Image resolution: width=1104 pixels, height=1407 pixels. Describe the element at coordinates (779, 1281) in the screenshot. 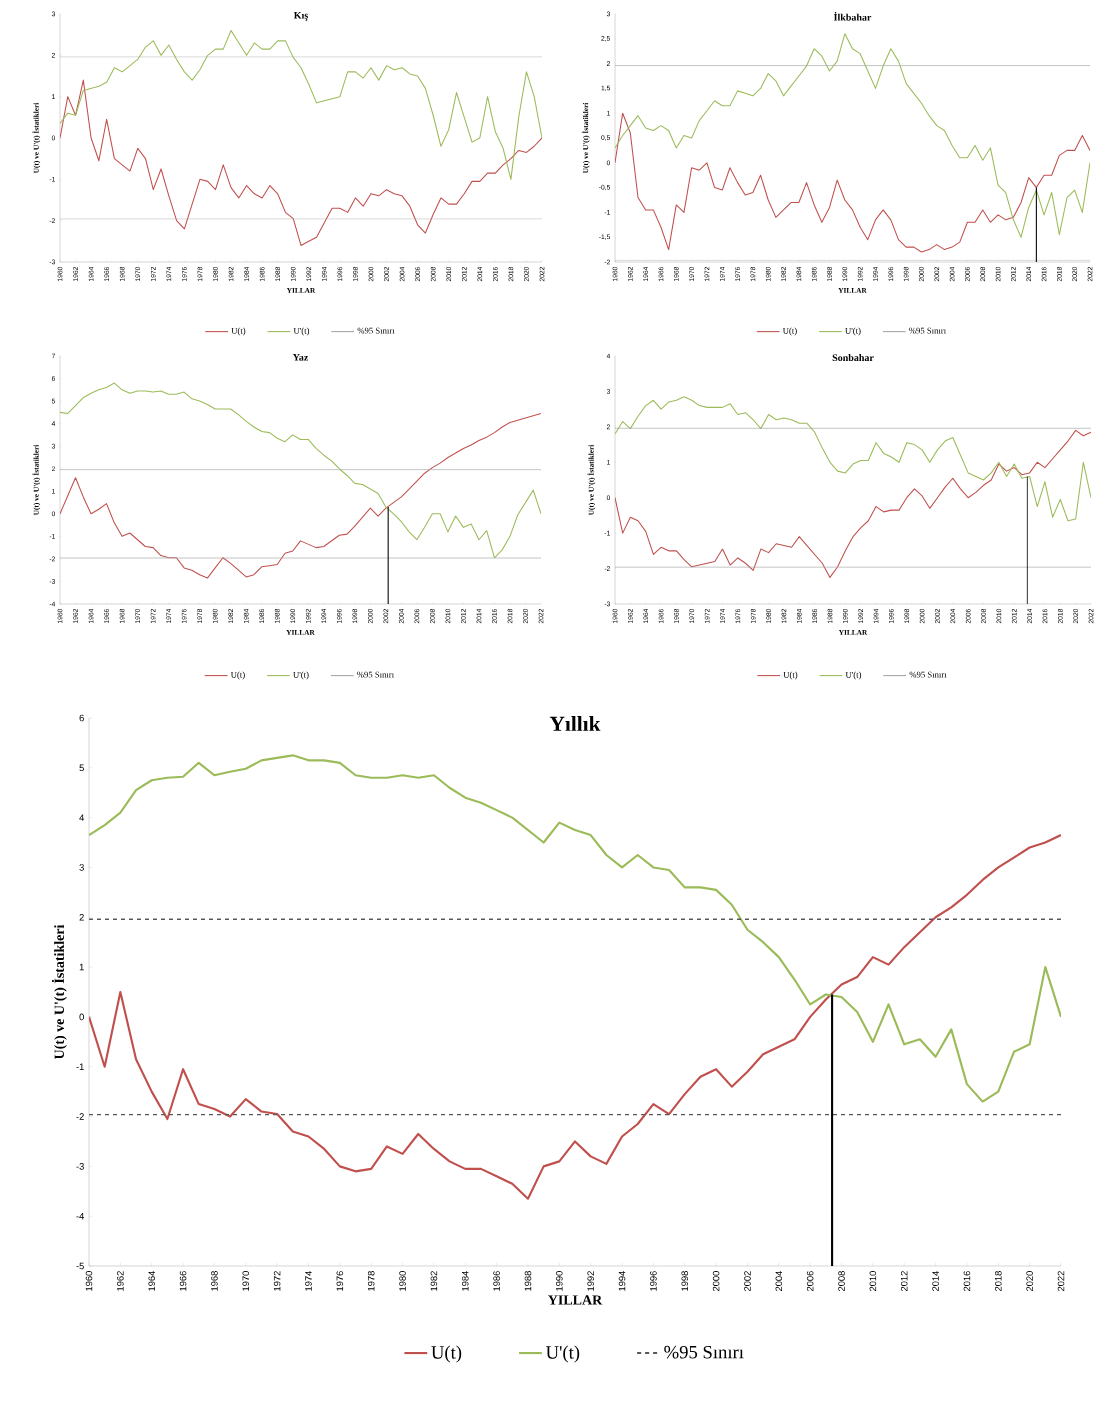

I see `x-tick-label: 2004` at that location.